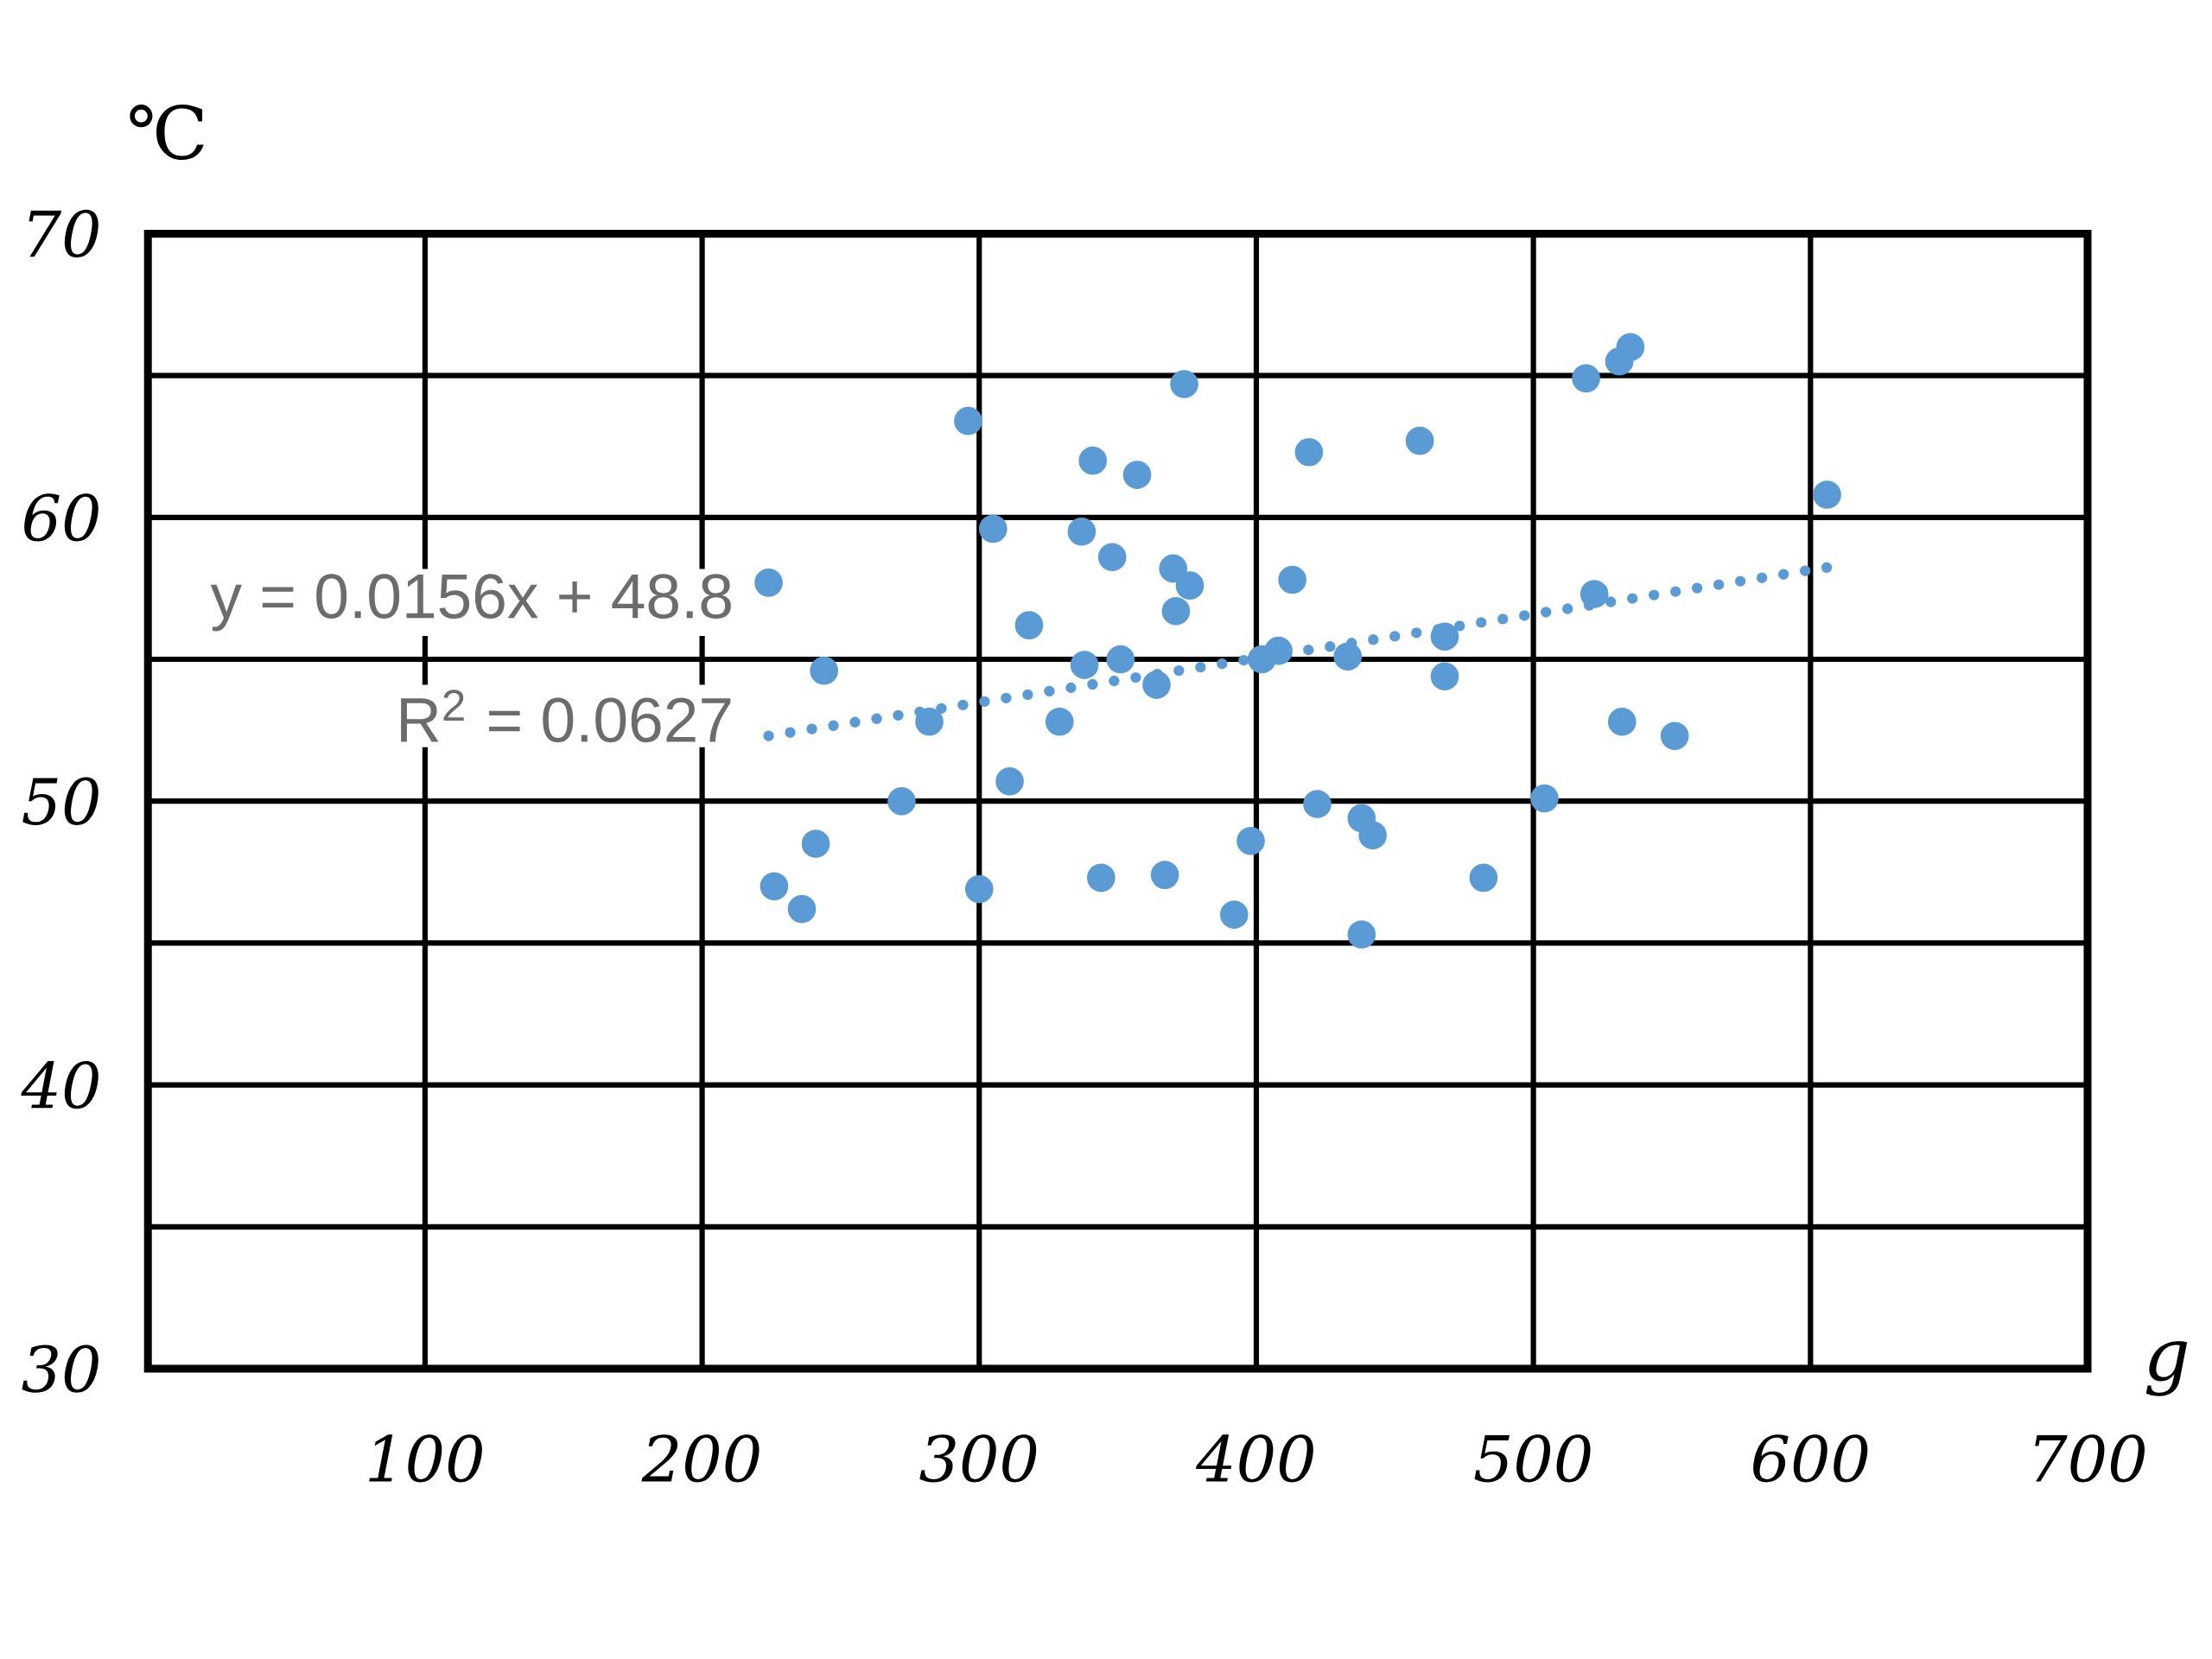 The width and height of the screenshot is (2212, 1659). Describe the element at coordinates (471, 603) in the screenshot. I see `annotation: y = 0.0156x + 48.8` at that location.